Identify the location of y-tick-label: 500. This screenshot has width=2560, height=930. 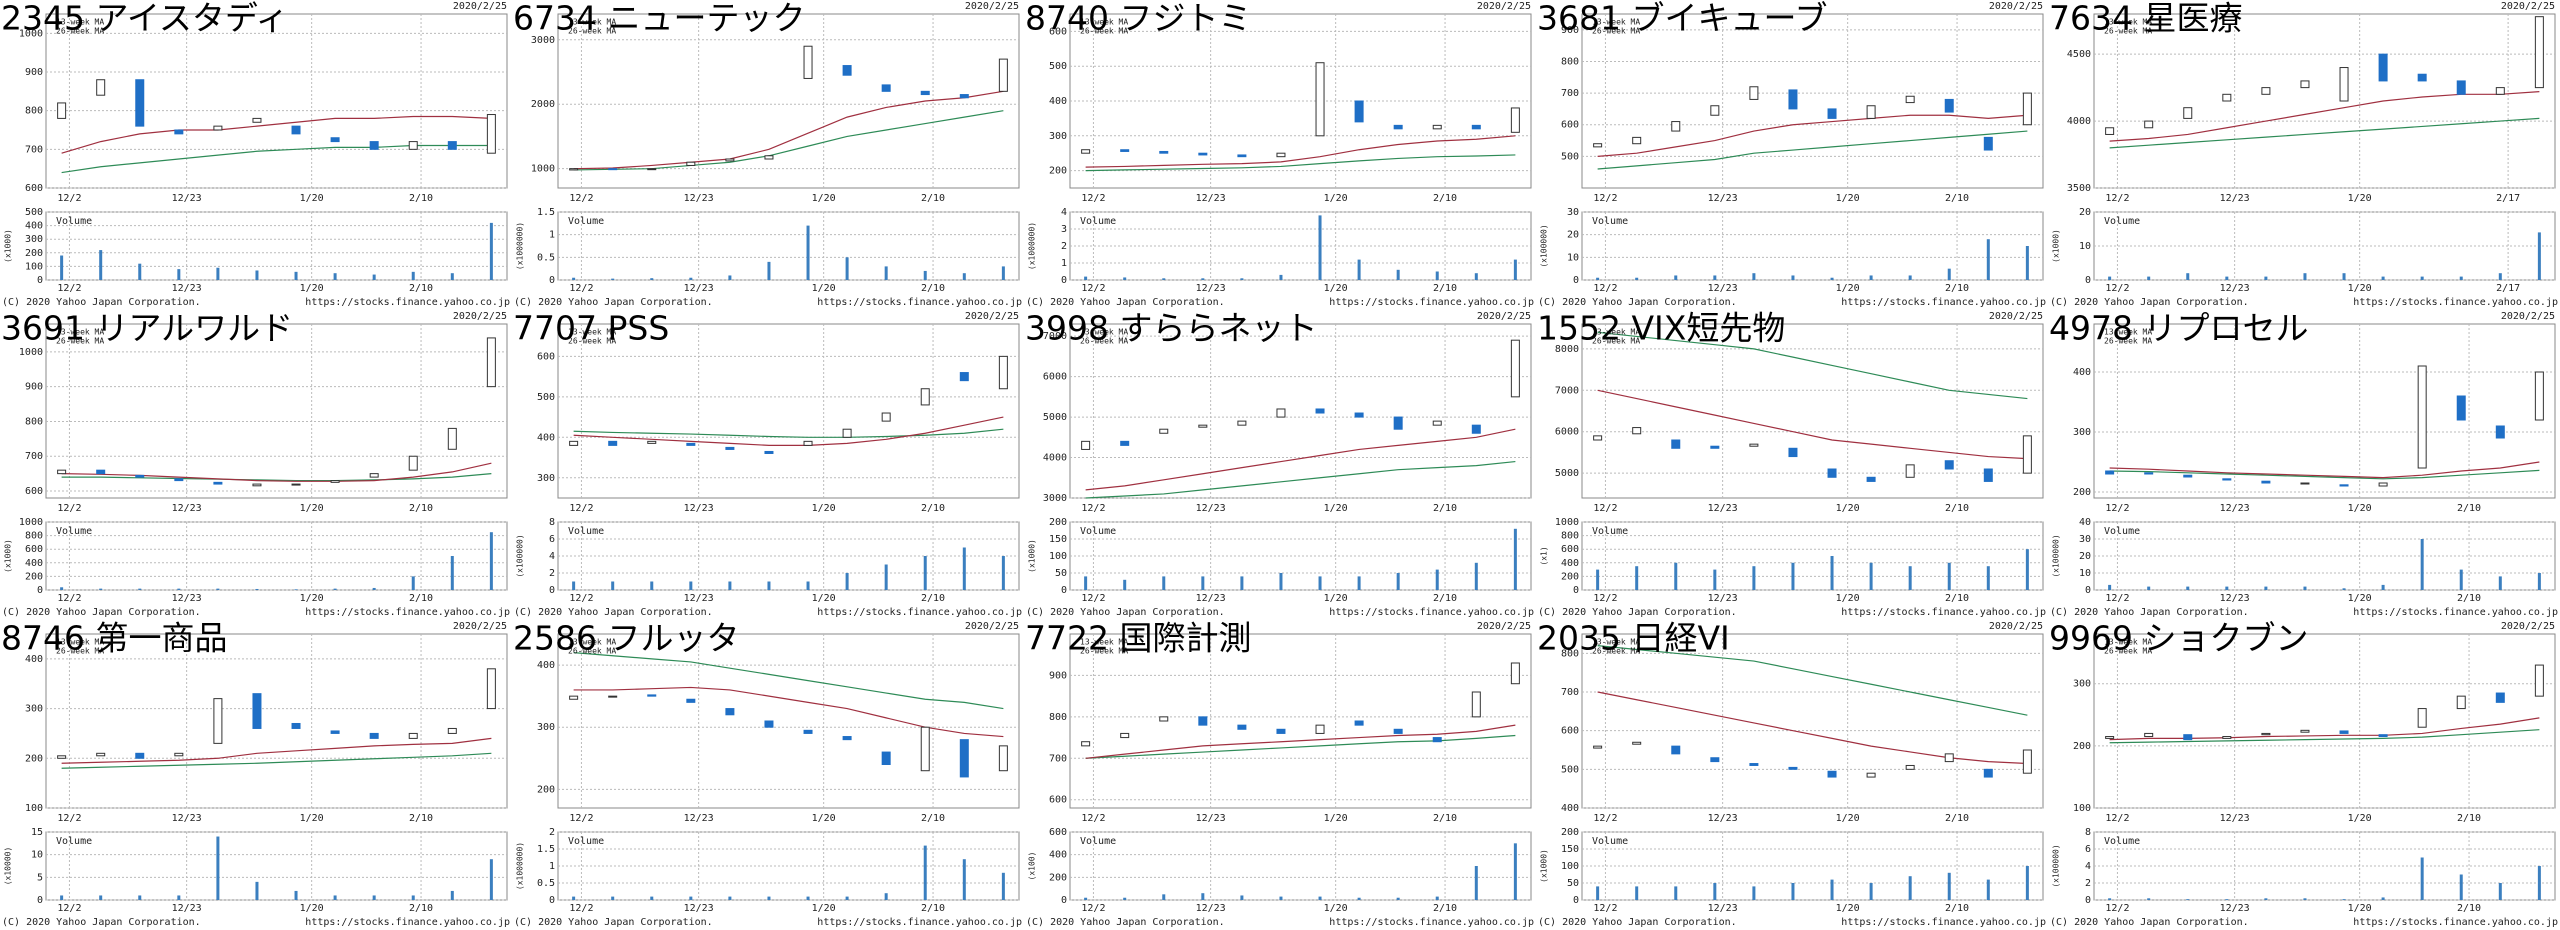
(1058, 66).